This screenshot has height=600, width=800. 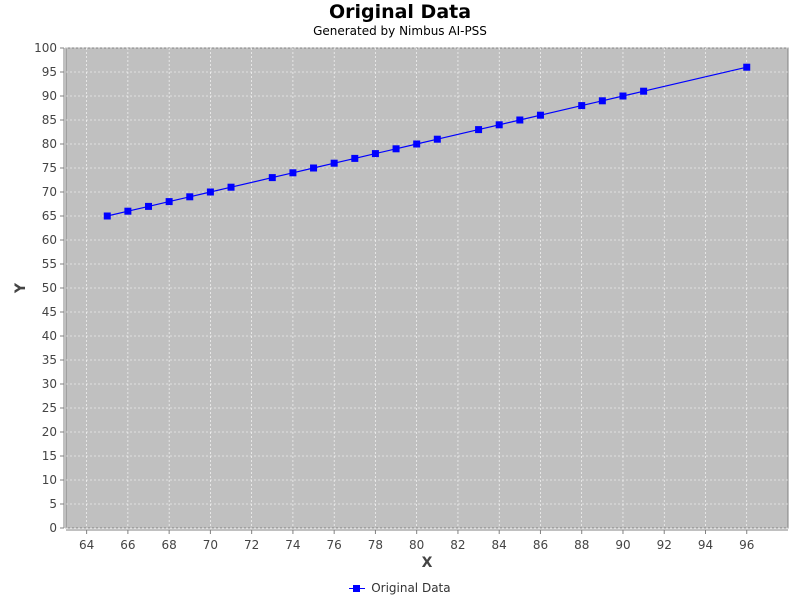 I want to click on y-tick-label: 55, so click(x=49, y=264).